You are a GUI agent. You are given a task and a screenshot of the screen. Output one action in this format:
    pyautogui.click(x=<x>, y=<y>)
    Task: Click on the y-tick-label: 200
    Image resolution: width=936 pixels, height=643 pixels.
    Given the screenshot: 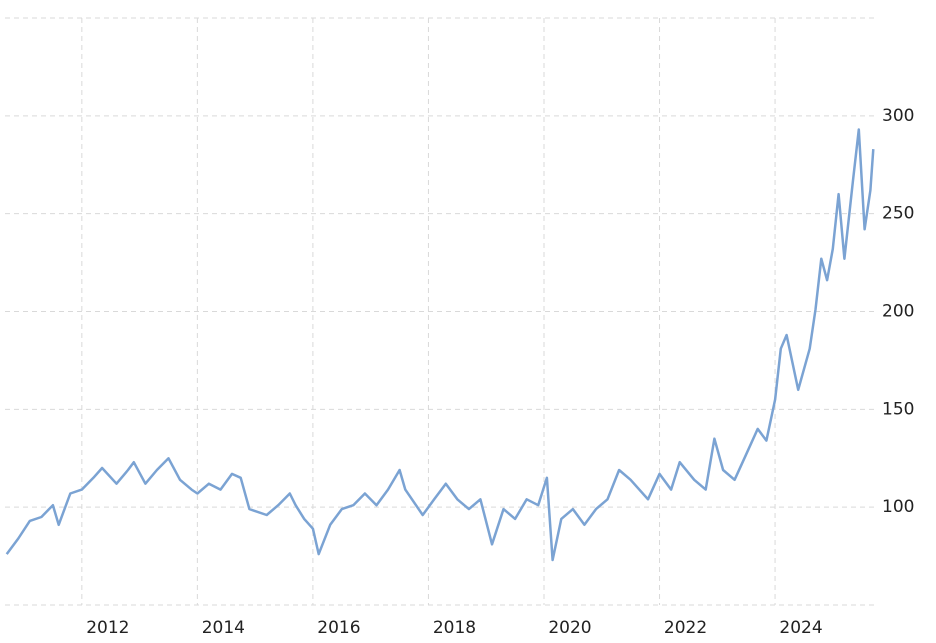 What is the action you would take?
    pyautogui.click(x=898, y=312)
    